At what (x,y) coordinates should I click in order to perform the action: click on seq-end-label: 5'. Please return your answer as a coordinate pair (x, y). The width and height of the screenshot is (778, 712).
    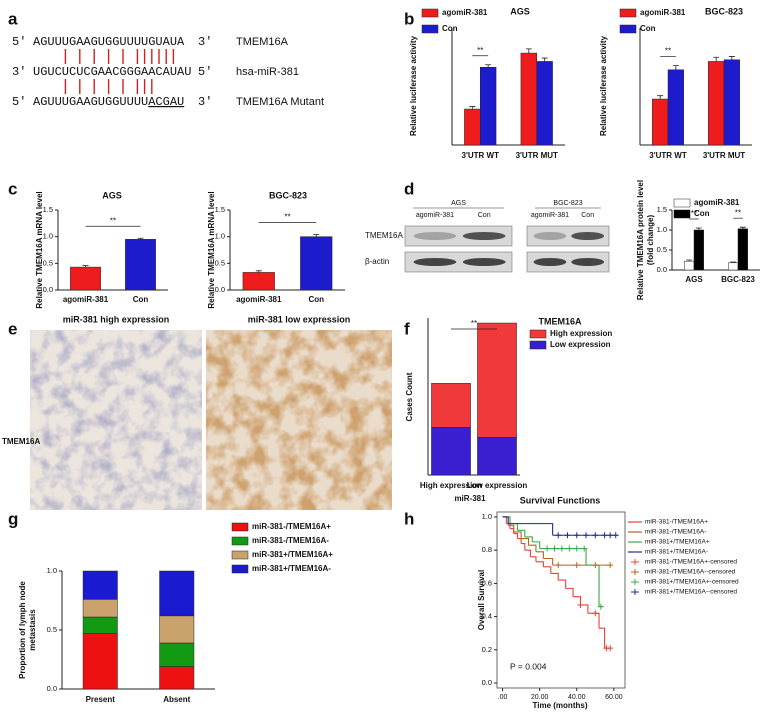
    Looking at the image, I should click on (205, 72).